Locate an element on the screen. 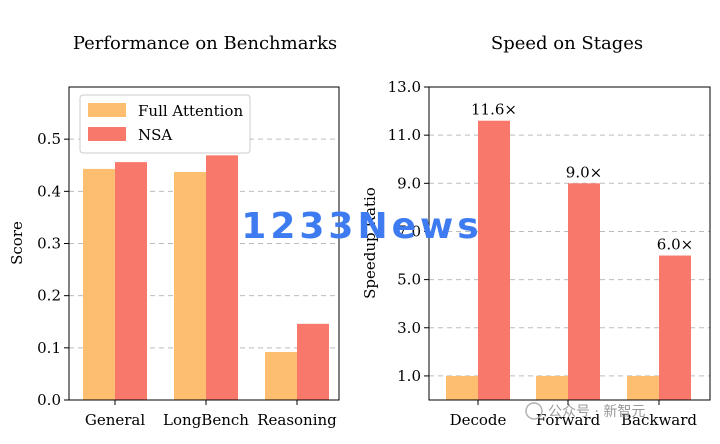 The image size is (720, 444). legend: Full Attention NSA is located at coordinates (165, 124).